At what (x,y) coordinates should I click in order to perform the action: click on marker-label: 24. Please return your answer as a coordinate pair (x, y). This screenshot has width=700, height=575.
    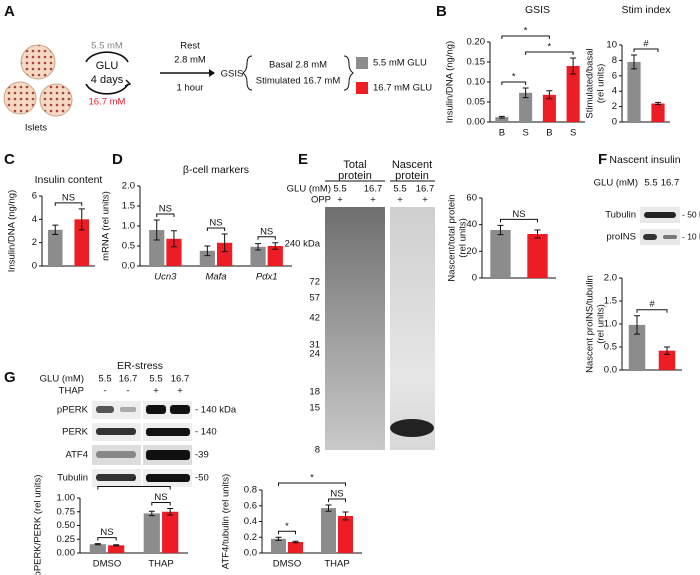
    Looking at the image, I should click on (314, 354).